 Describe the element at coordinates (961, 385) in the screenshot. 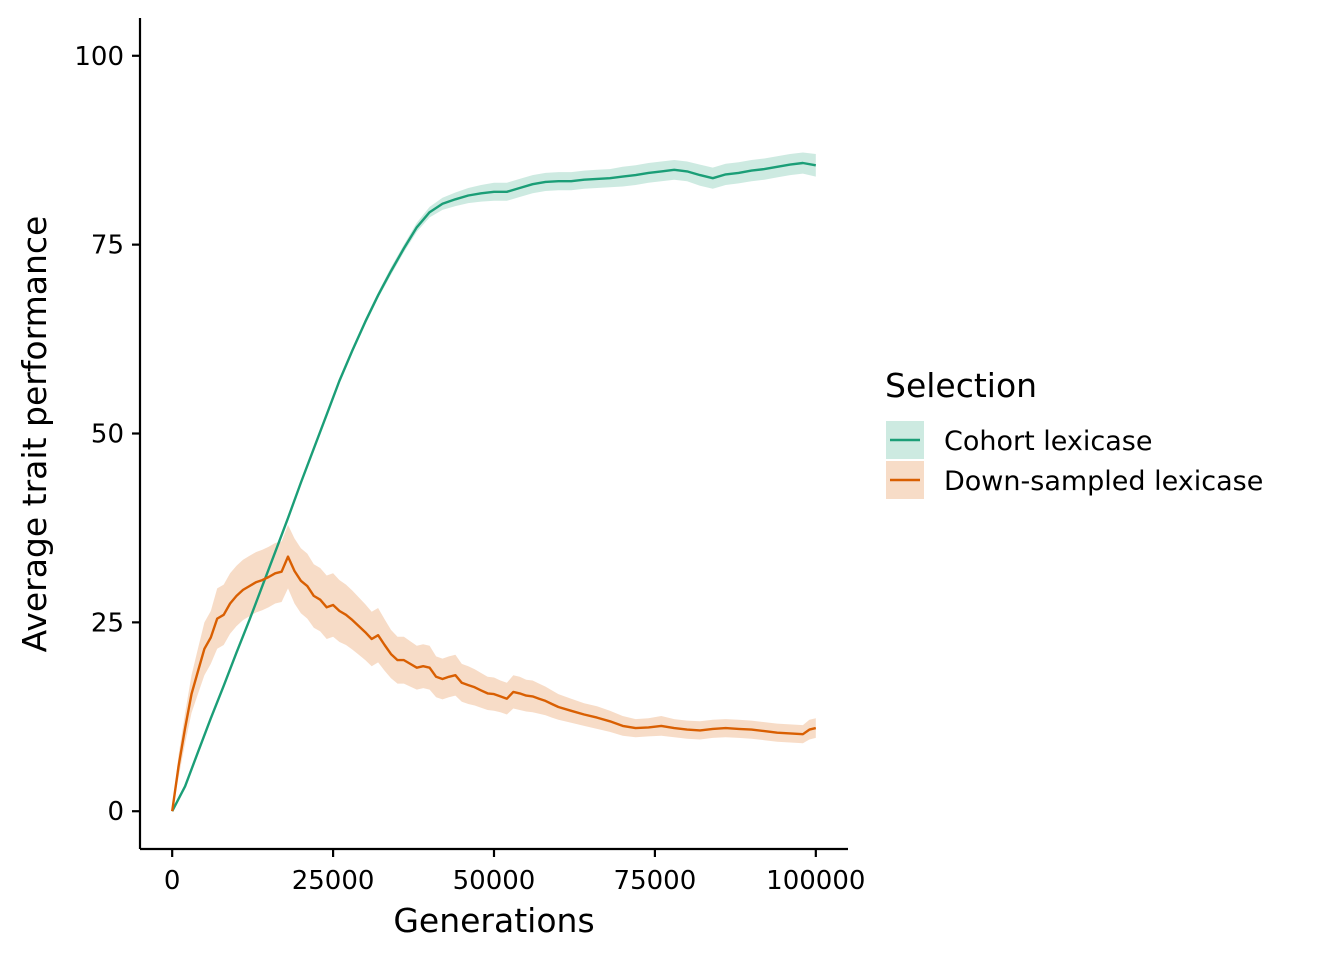

I see `legend-title: Selection` at that location.